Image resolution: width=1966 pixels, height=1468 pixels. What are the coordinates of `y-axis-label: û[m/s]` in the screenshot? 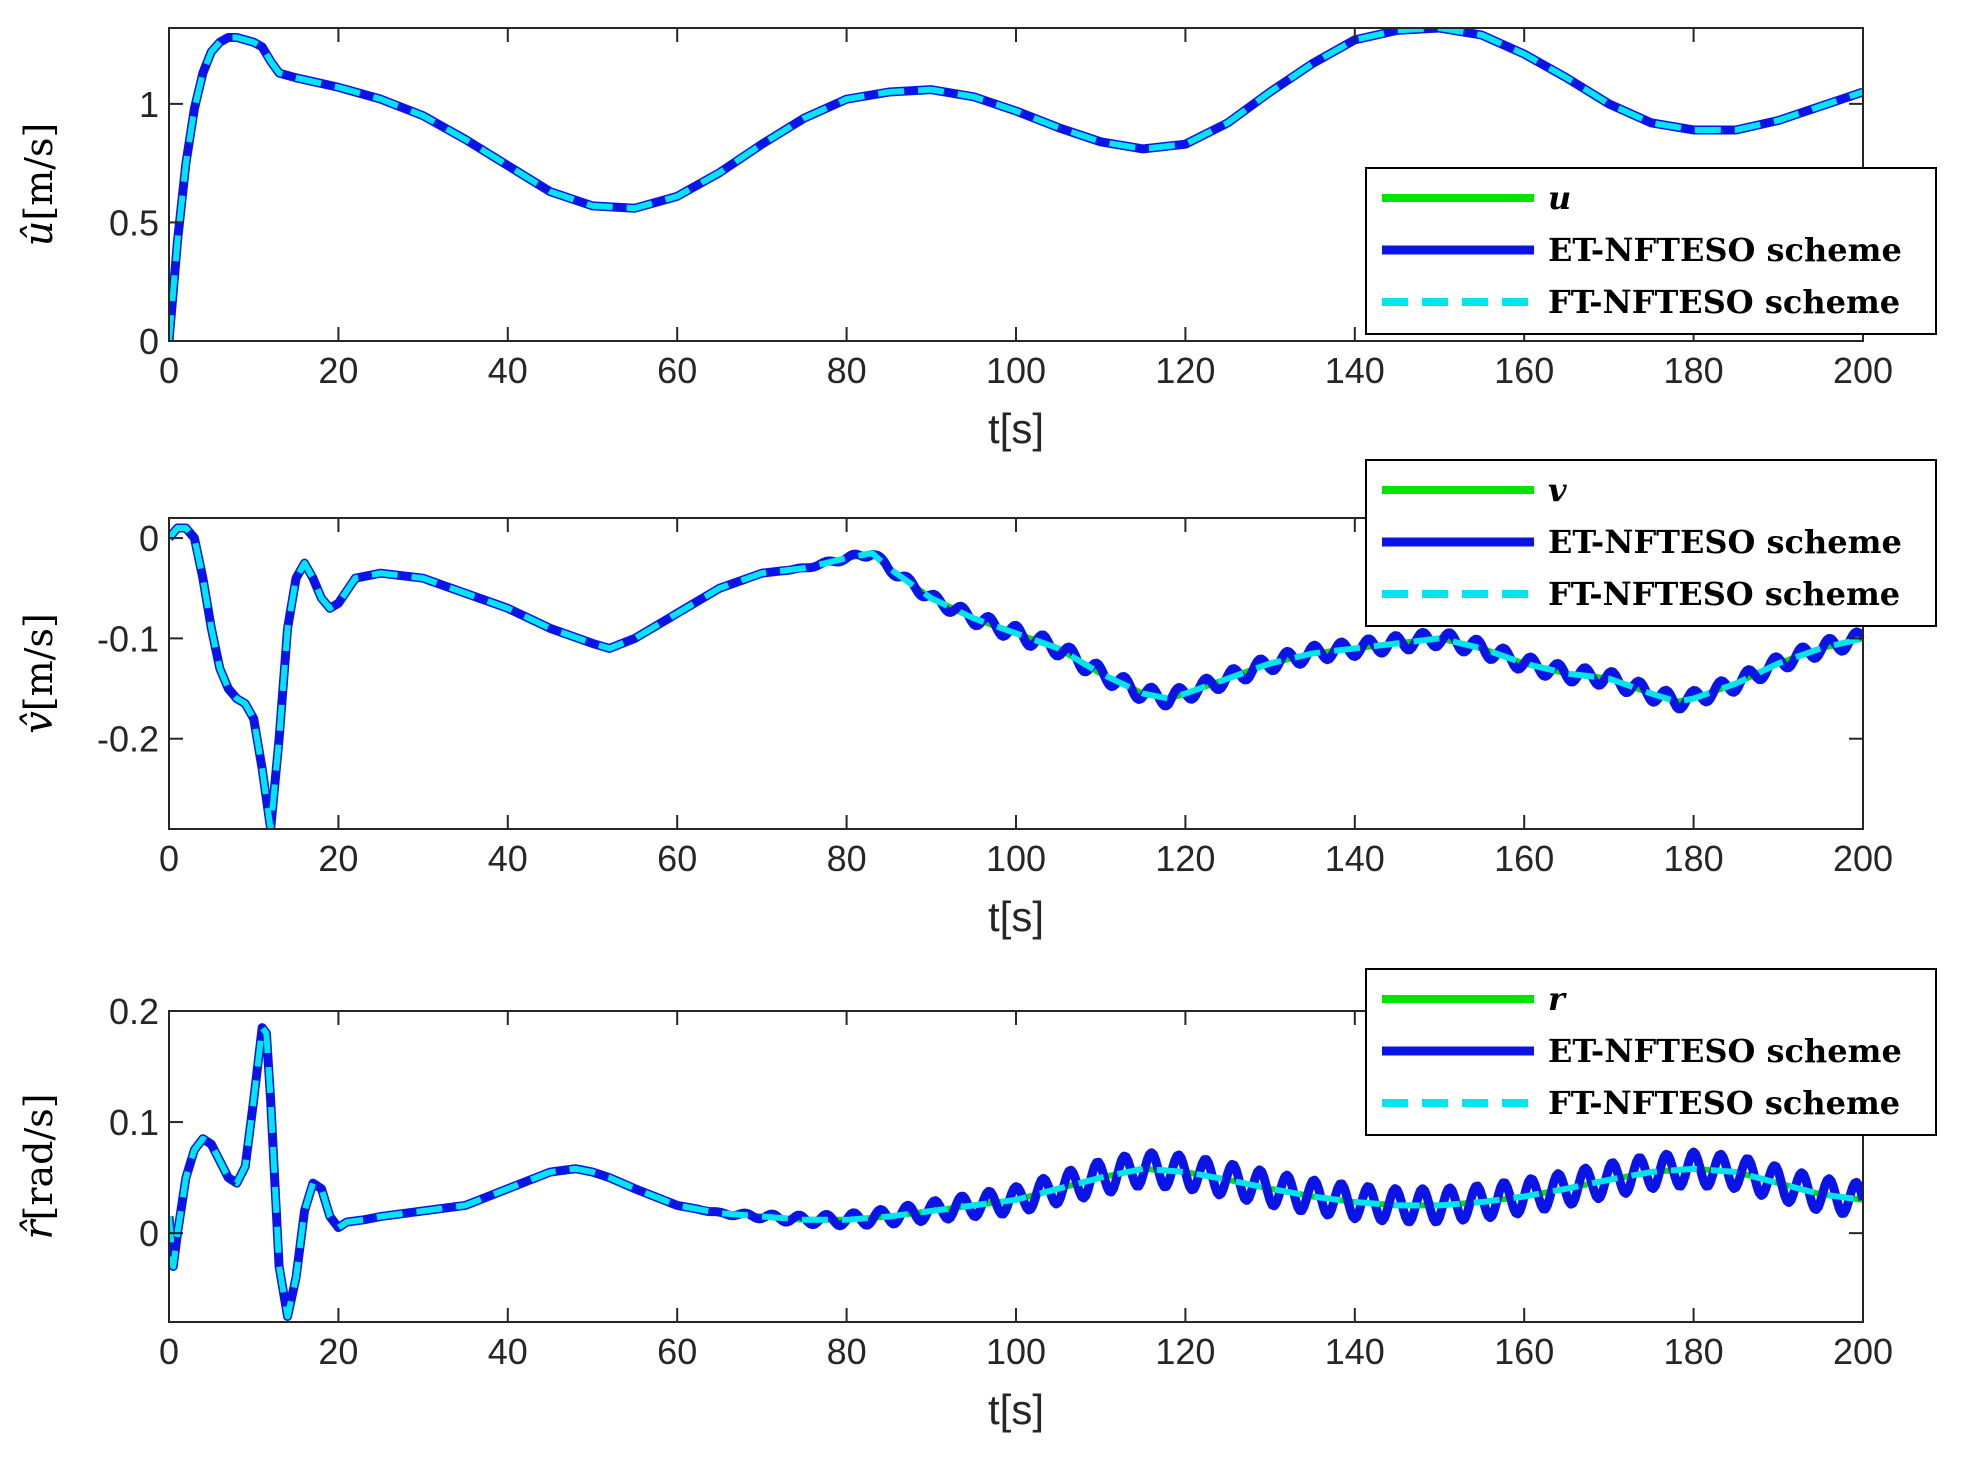 It's located at (39, 185).